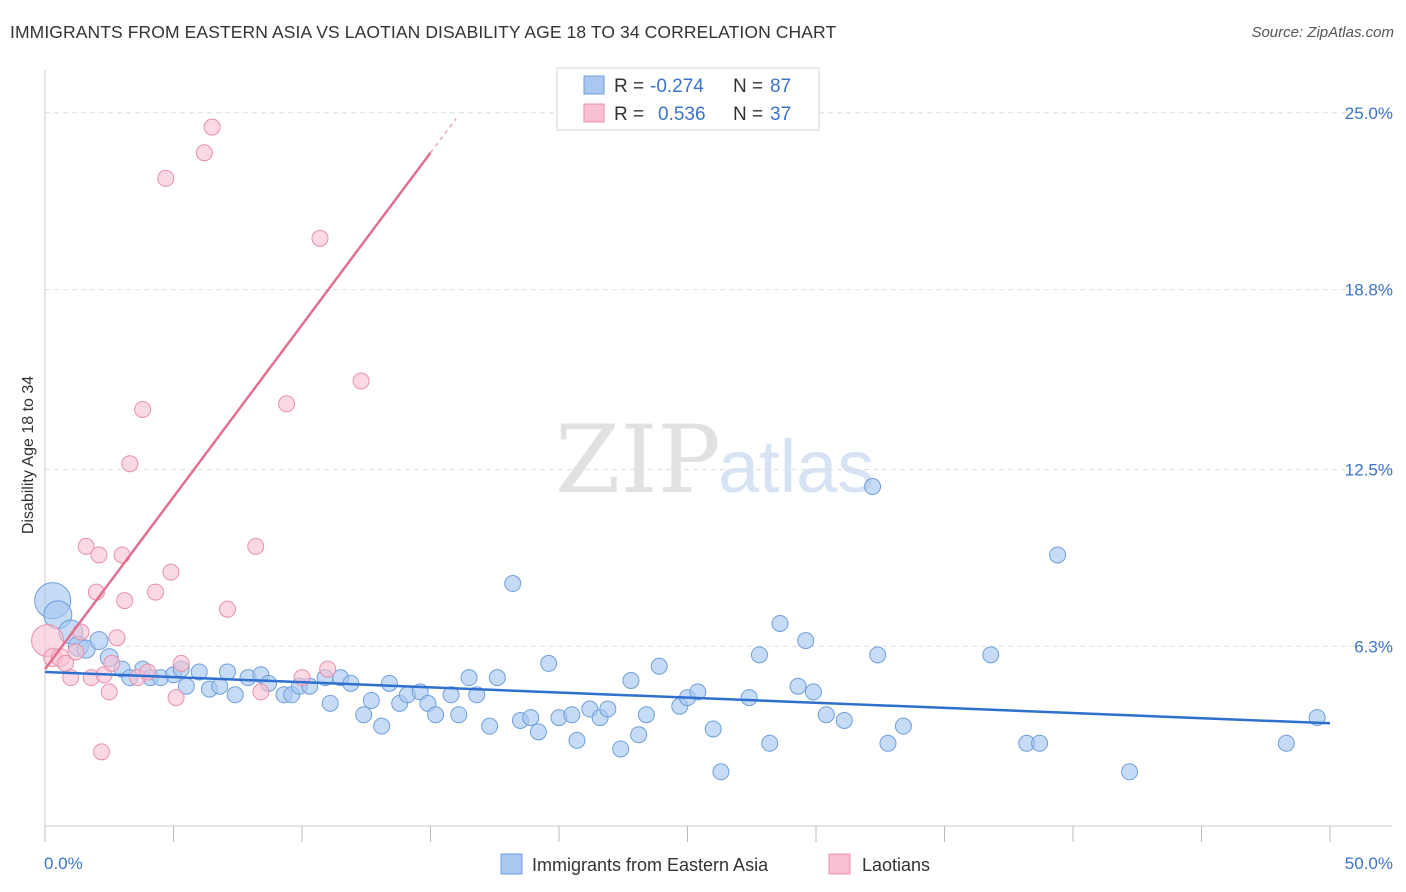  What do you see at coordinates (1369, 863) in the screenshot?
I see `x-tick-label-1: 50.0%` at bounding box center [1369, 863].